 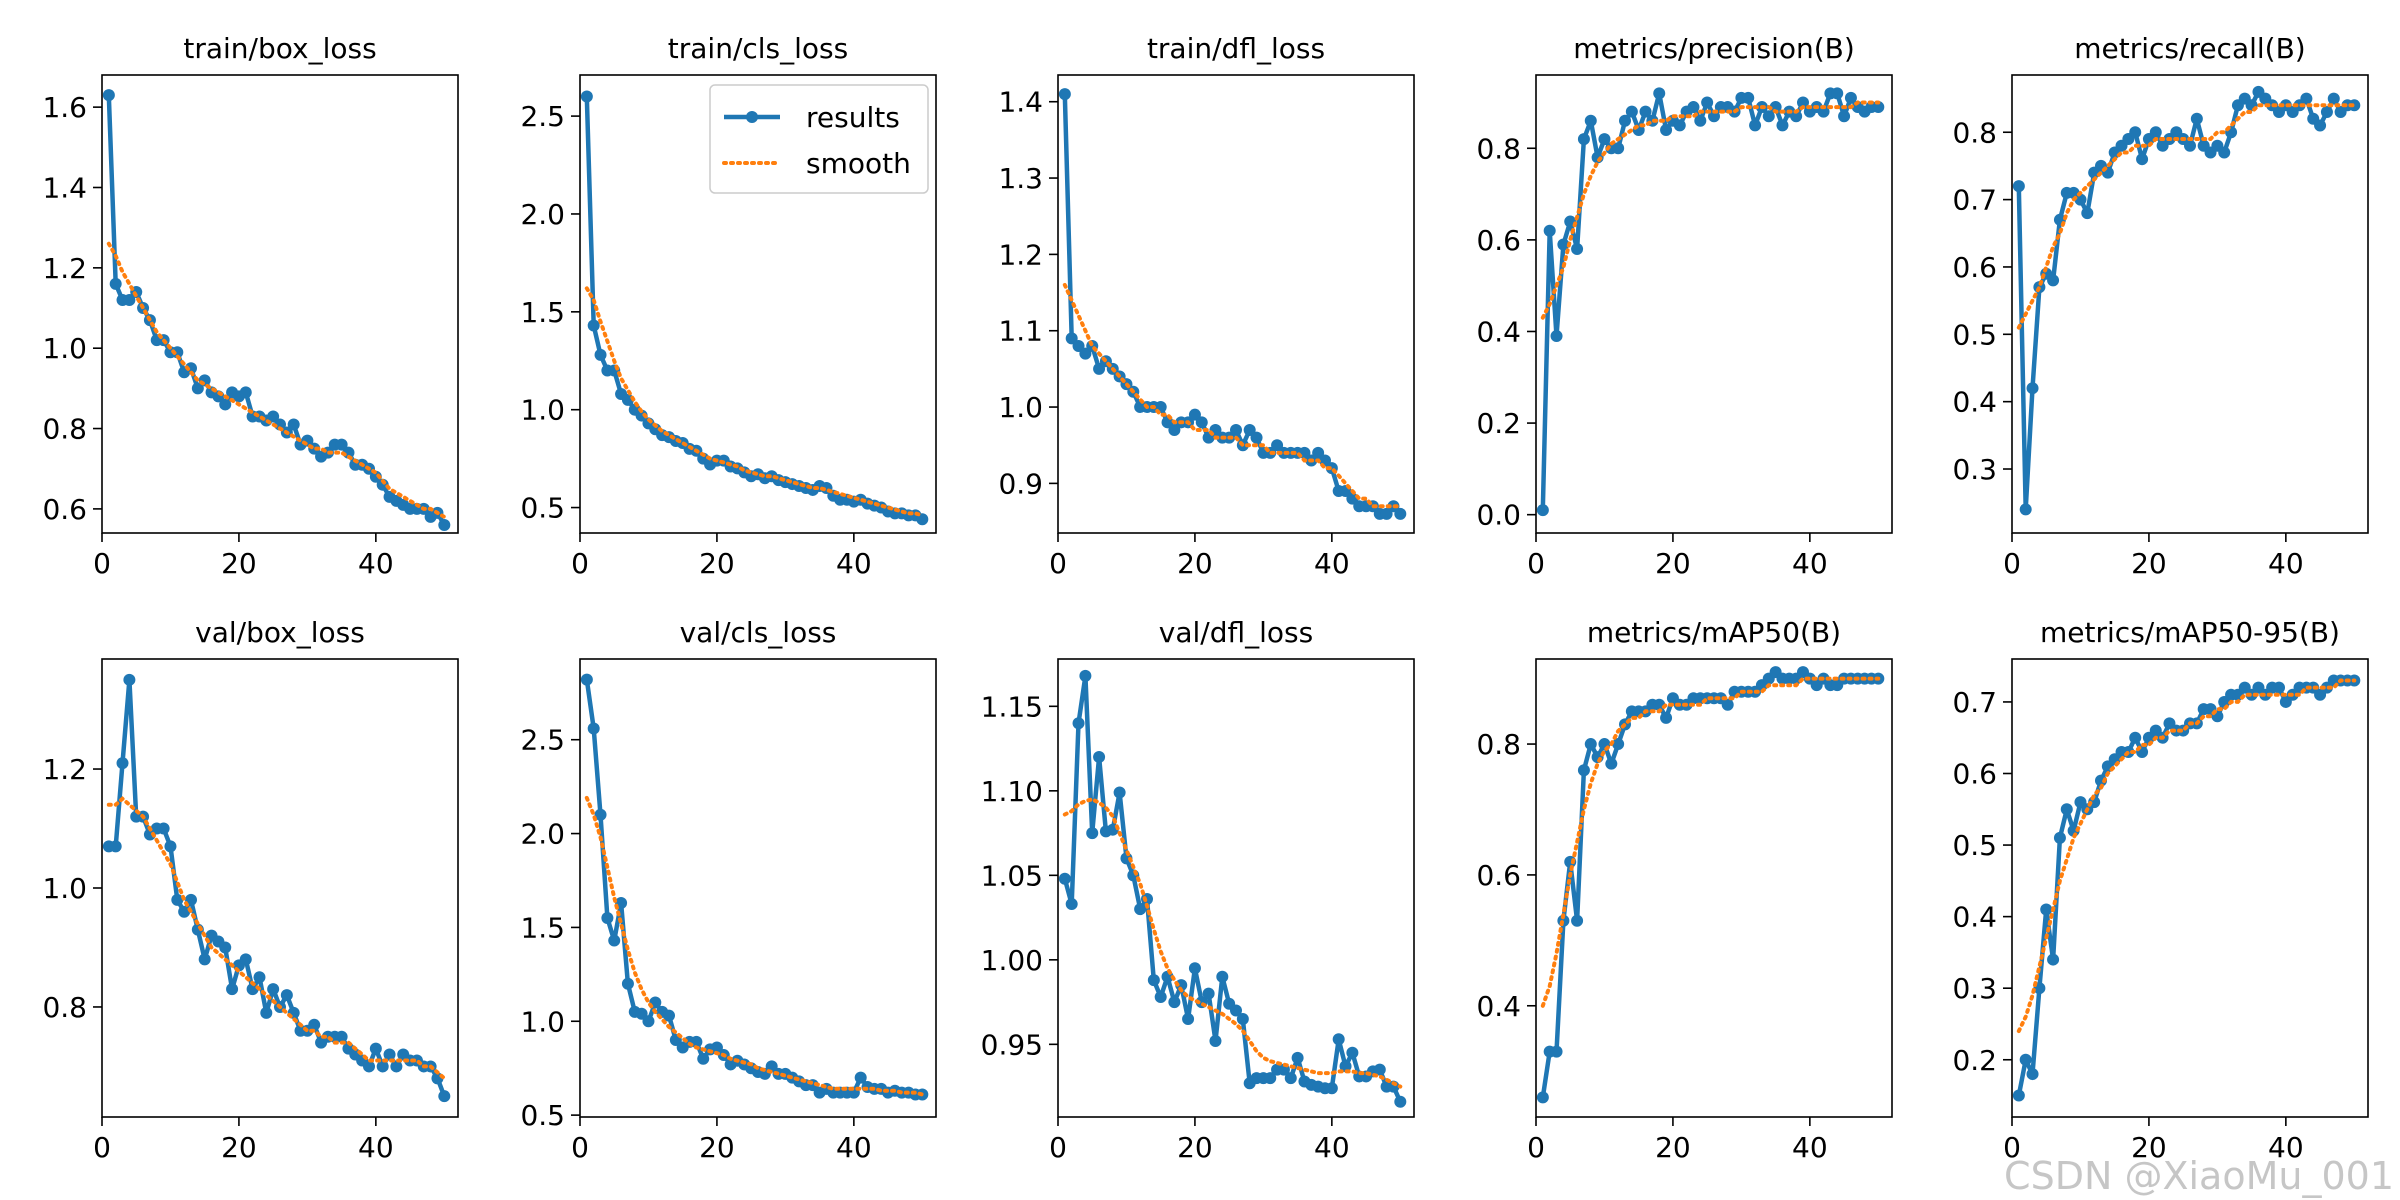 What do you see at coordinates (1020, 407) in the screenshot?
I see `y-tick-label: 1.0` at bounding box center [1020, 407].